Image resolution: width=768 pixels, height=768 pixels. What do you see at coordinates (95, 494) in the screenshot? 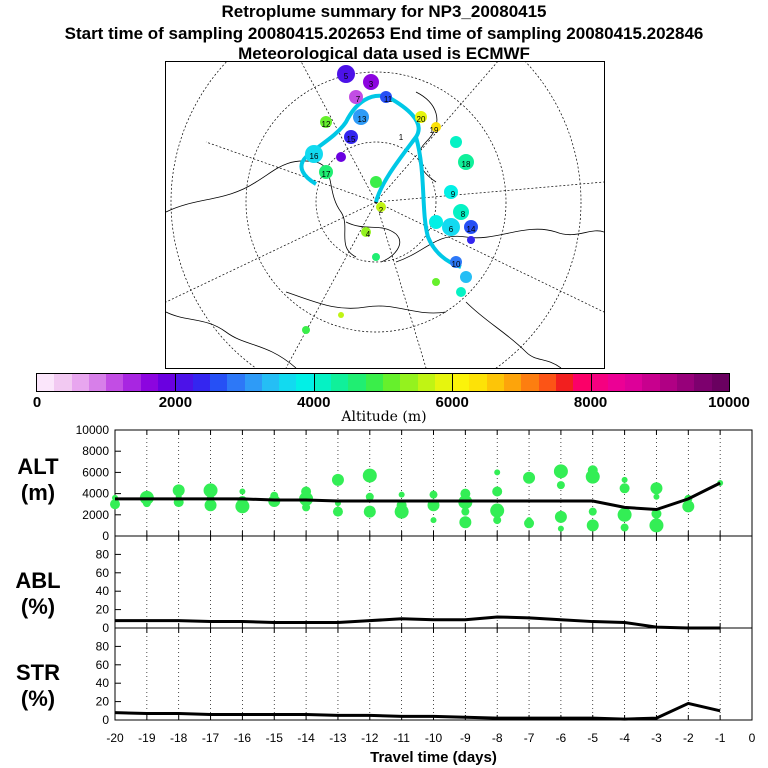
I see `y-tick-label: 4000` at bounding box center [95, 494].